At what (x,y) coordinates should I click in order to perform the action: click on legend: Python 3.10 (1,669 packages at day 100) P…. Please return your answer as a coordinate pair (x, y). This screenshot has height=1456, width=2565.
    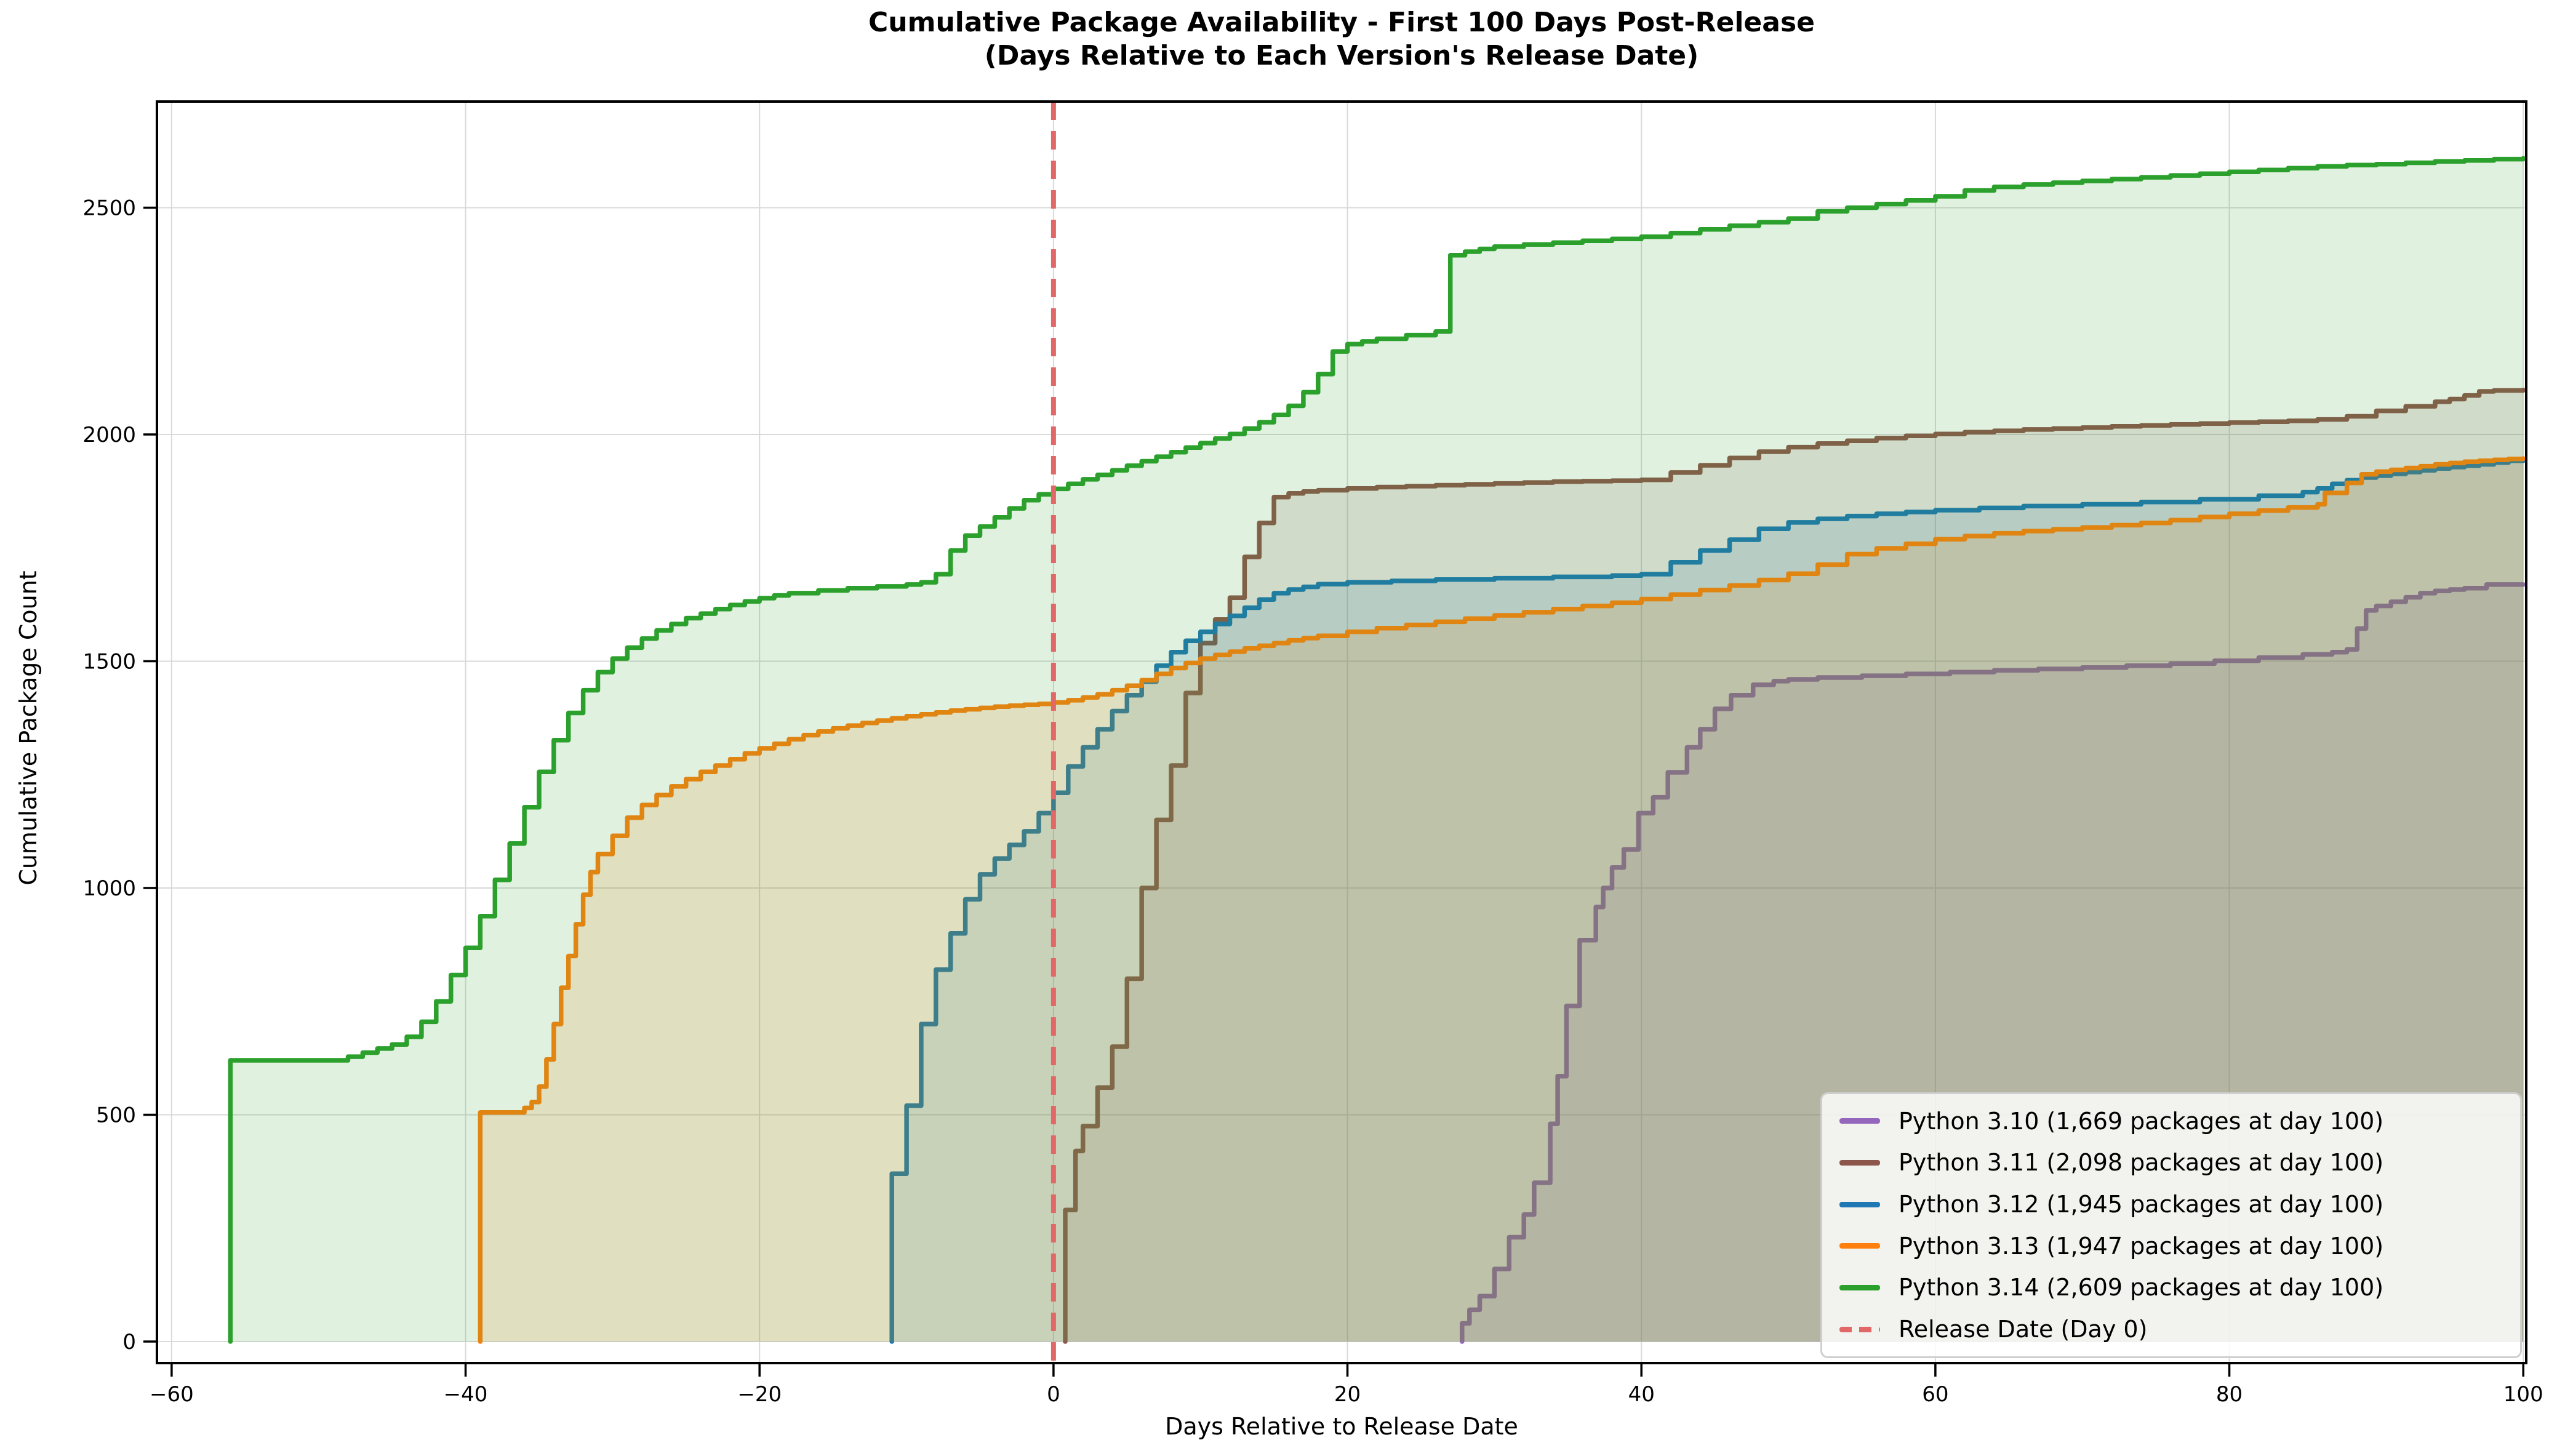
    Looking at the image, I should click on (2171, 1225).